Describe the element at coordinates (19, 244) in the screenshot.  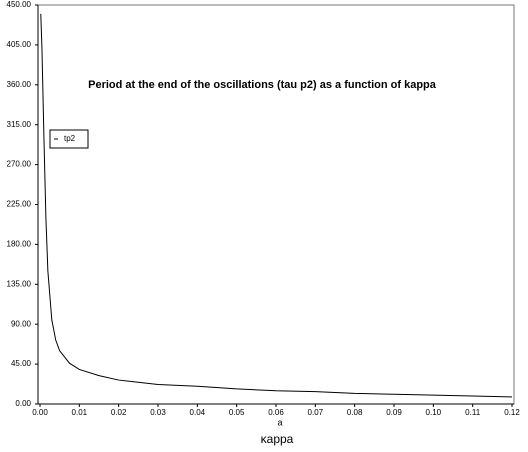
I see `y-tick-label: 180.00` at that location.